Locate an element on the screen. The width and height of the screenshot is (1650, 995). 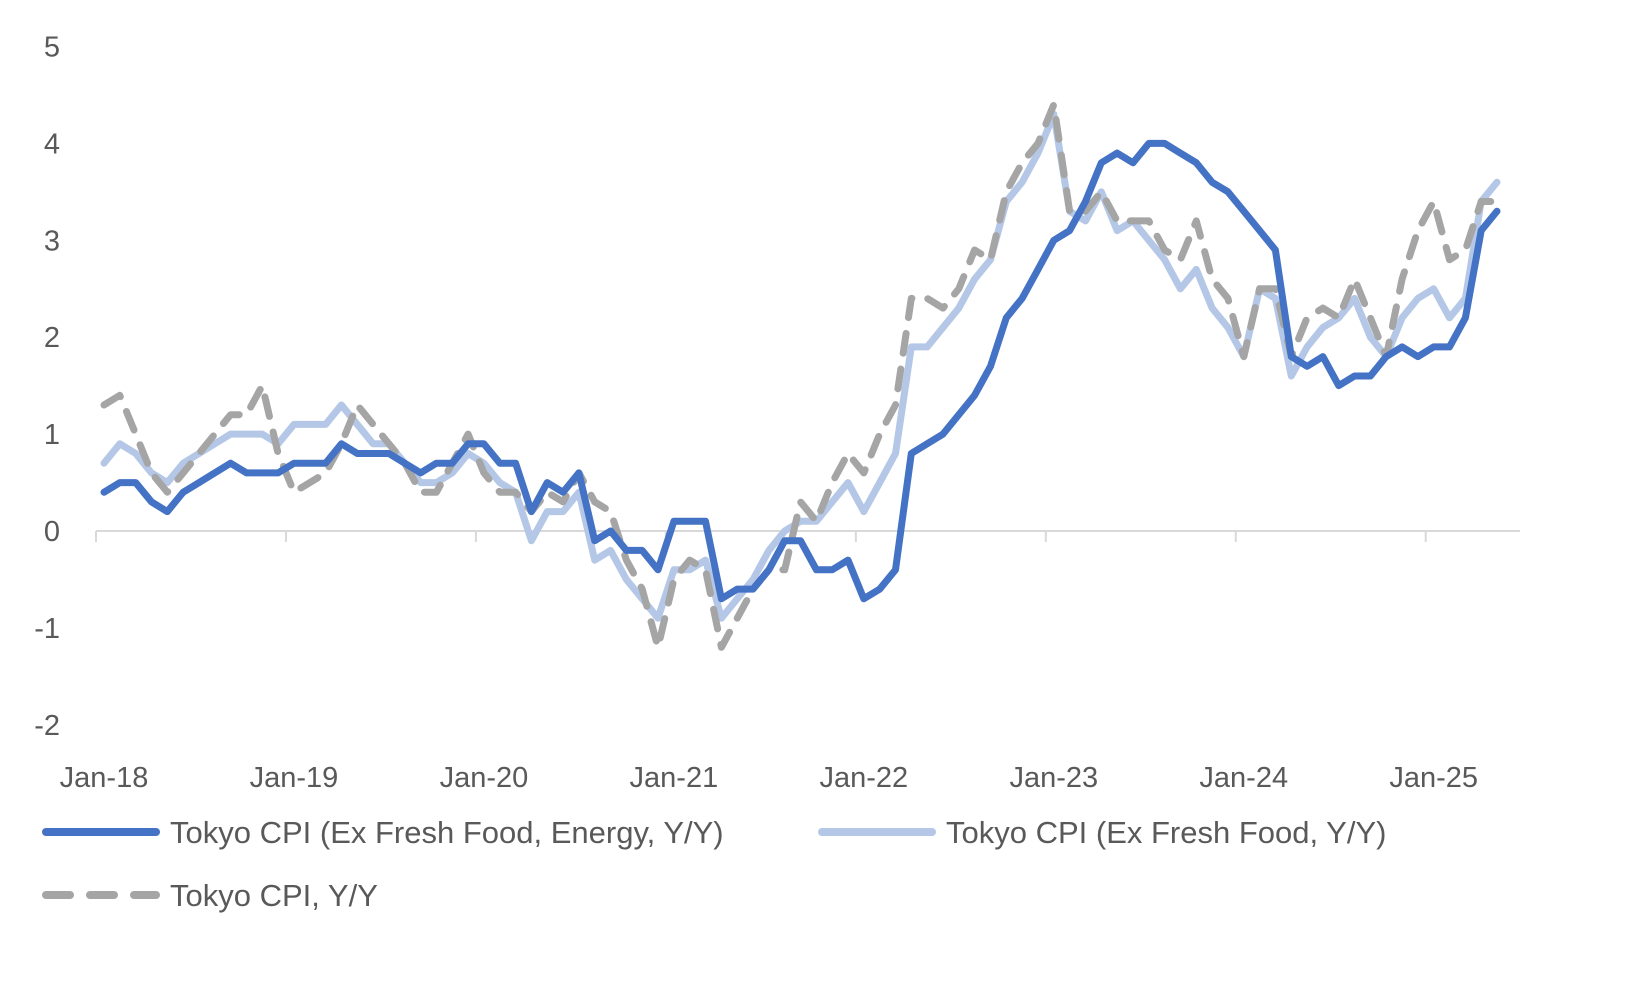
y-tick-label: 5 is located at coordinates (52, 48).